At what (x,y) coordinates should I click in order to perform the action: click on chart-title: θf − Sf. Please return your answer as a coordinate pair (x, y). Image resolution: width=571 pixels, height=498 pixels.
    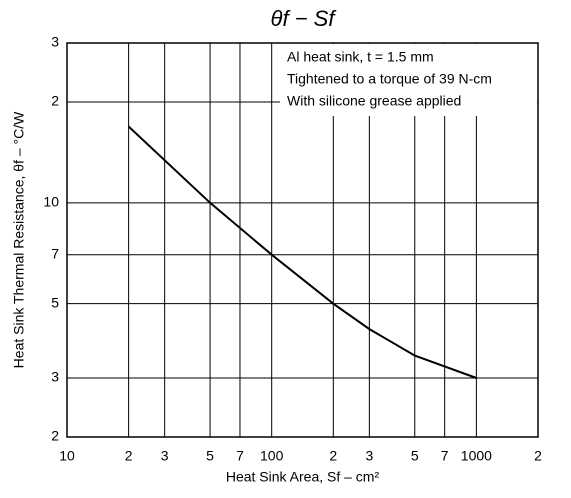
    Looking at the image, I should click on (304, 18).